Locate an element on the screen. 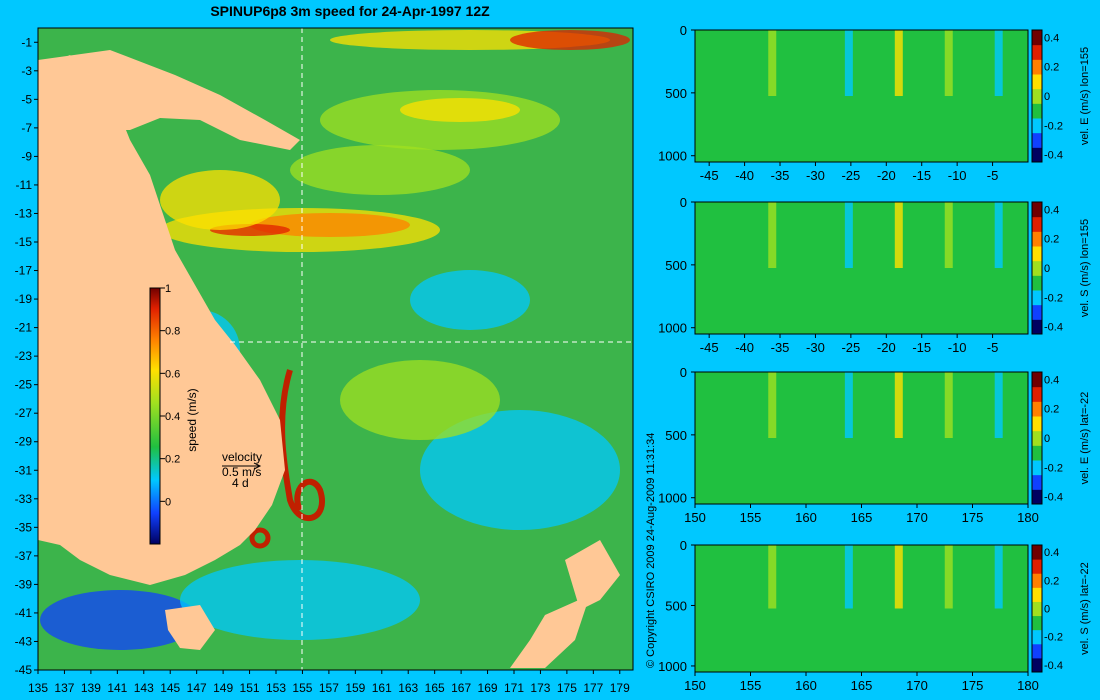 The width and height of the screenshot is (1100, 700). map-x-tick-label: 171 is located at coordinates (514, 688).